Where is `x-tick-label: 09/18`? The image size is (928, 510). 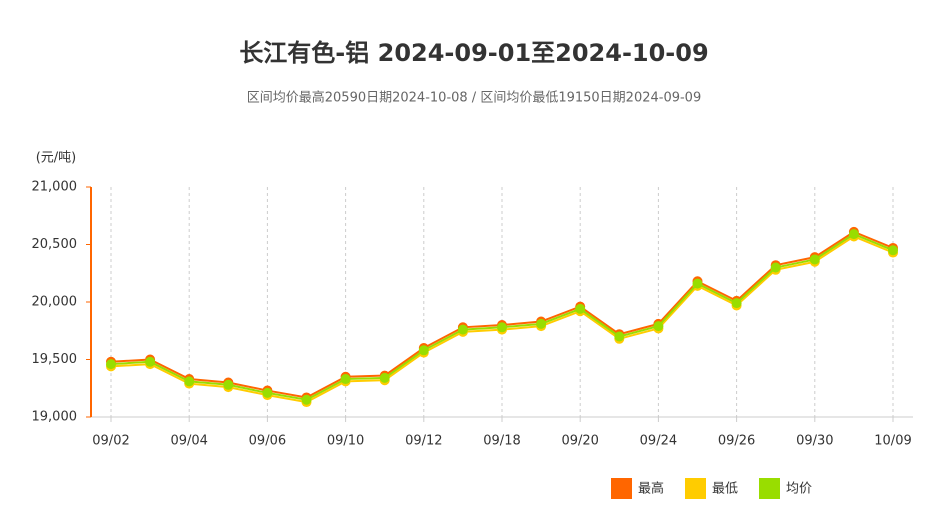 x-tick-label: 09/18 is located at coordinates (501, 441).